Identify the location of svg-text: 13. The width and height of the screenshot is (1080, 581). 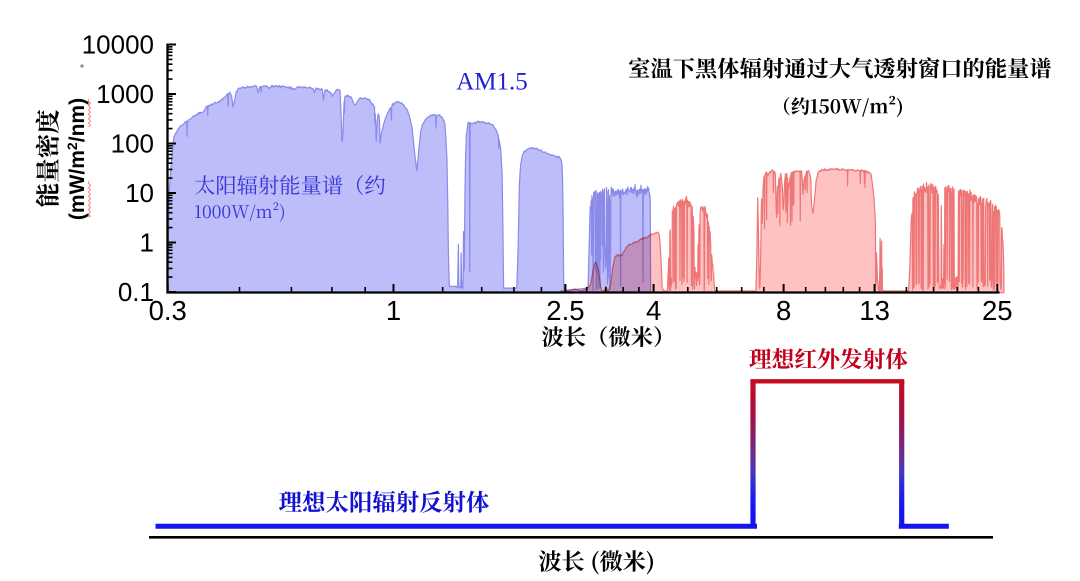
(874, 310).